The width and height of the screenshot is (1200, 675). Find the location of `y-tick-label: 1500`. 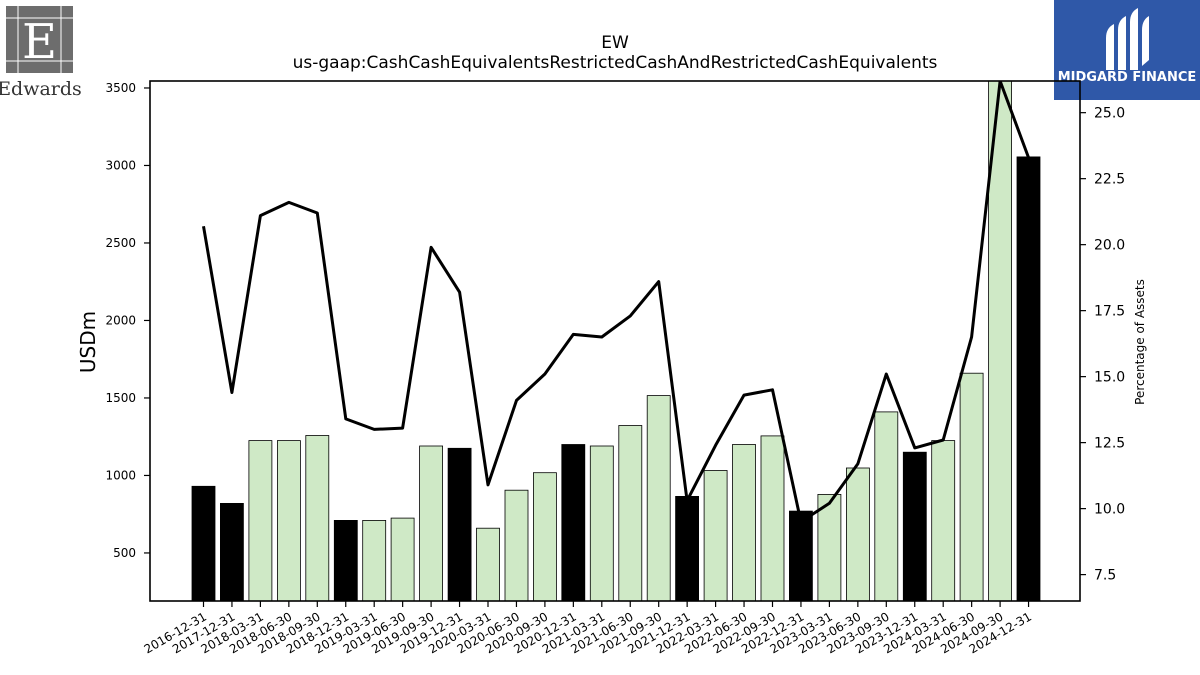

y-tick-label: 1500 is located at coordinates (120, 398).